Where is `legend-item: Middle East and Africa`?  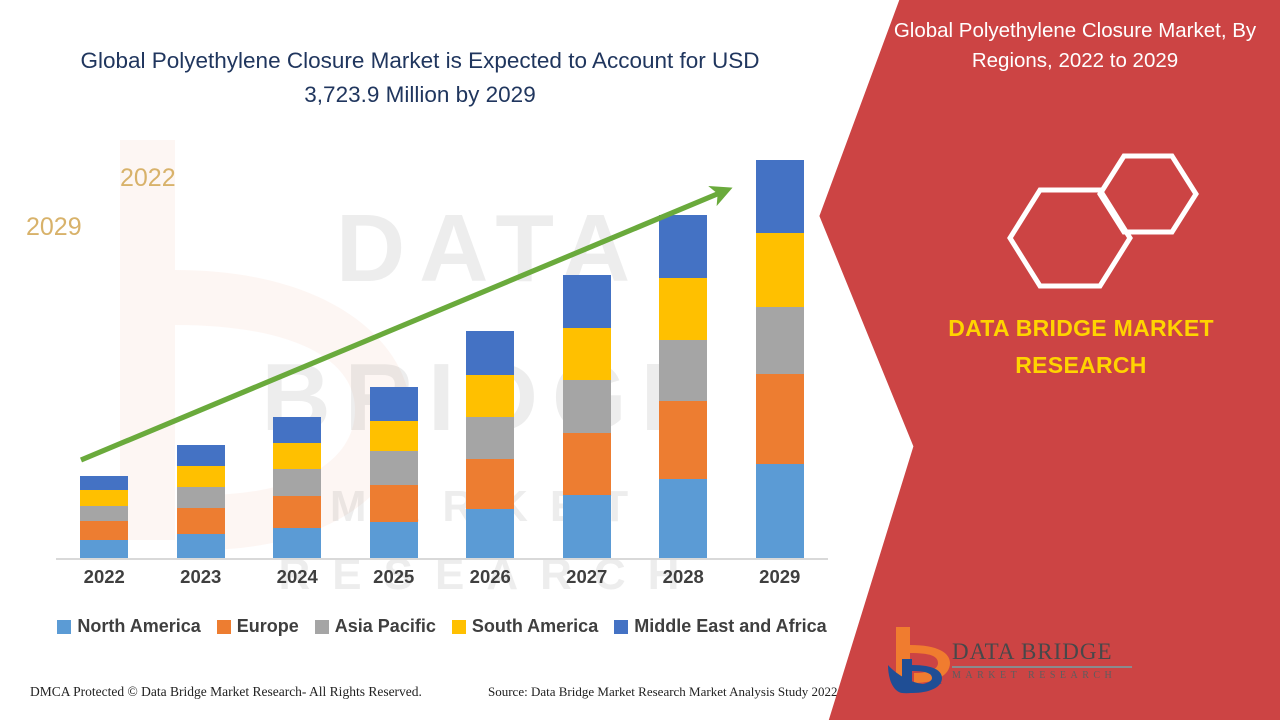 legend-item: Middle East and Africa is located at coordinates (720, 626).